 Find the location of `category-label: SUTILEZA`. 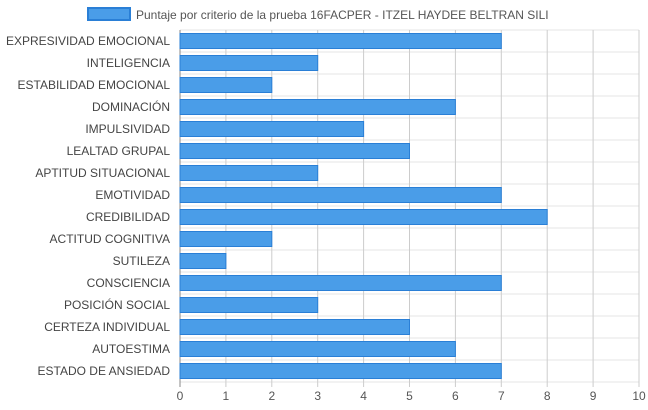

category-label: SUTILEZA is located at coordinates (141, 261).